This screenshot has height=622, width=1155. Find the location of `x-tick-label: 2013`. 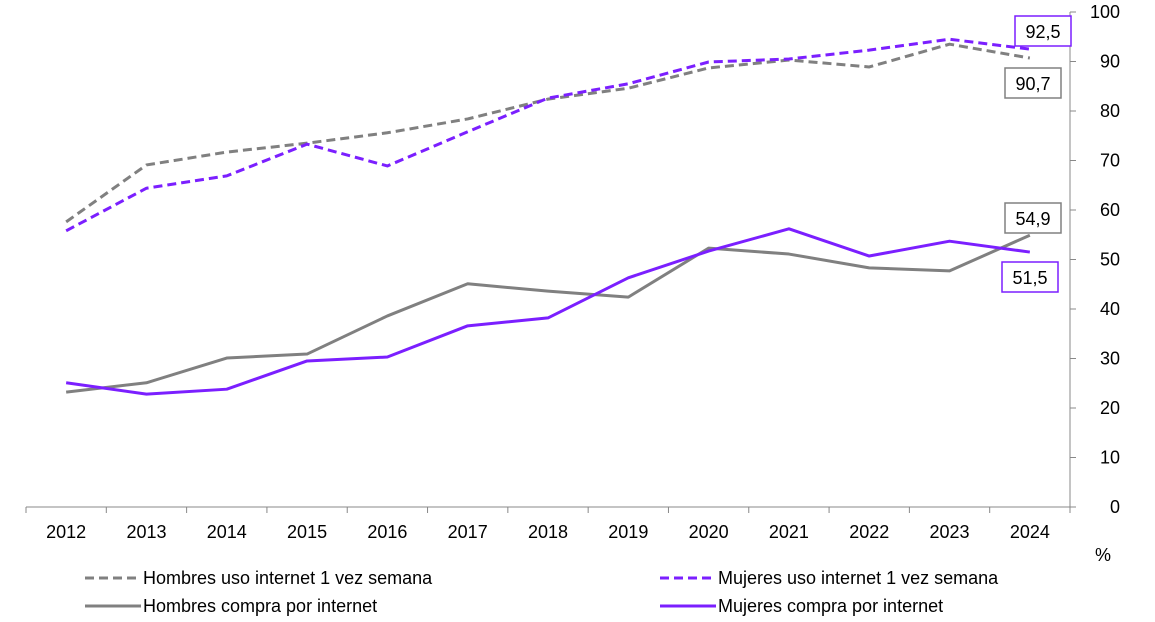

x-tick-label: 2013 is located at coordinates (146, 532).